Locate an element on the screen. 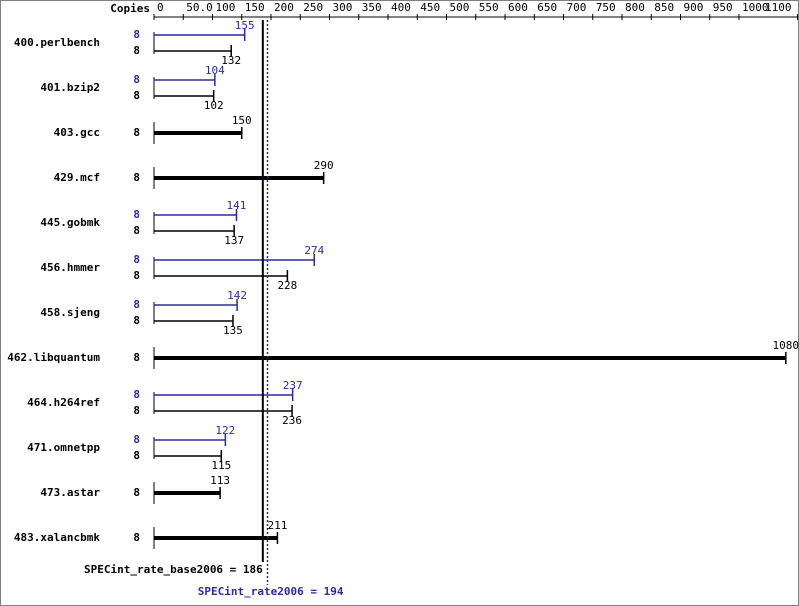 Image resolution: width=799 pixels, height=606 pixels. x-tick-label: 650 is located at coordinates (547, 7).